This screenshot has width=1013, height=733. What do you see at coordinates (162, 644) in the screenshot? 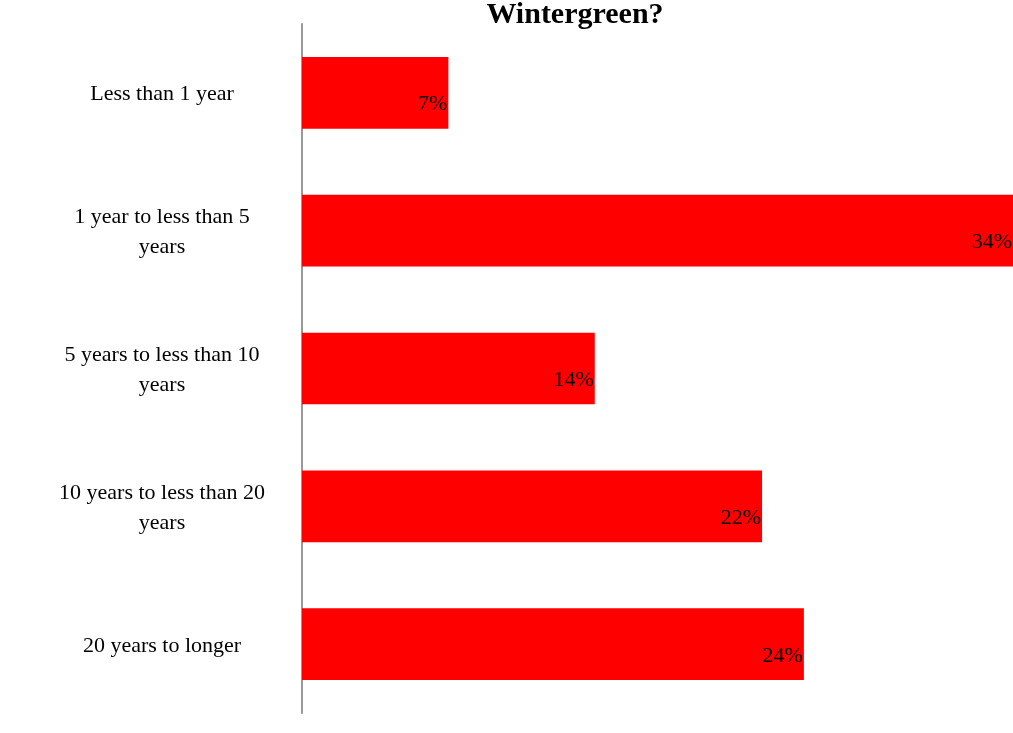
I see `y-tick-label: 20 years to longer` at bounding box center [162, 644].